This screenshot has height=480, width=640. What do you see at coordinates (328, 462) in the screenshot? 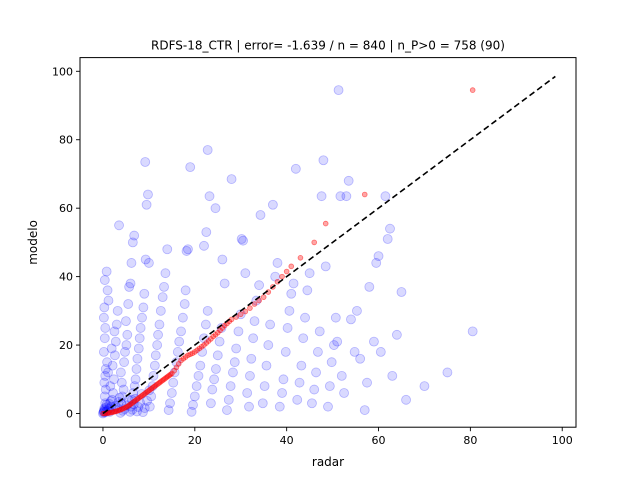
I see `x-axis-label: radar` at bounding box center [328, 462].